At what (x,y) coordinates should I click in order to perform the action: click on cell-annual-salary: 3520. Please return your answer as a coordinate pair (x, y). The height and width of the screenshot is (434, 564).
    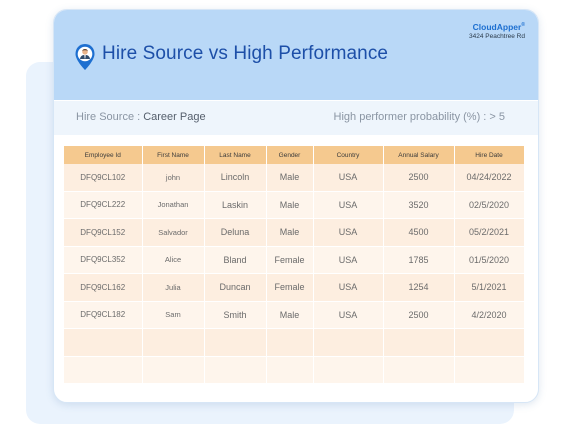
    Looking at the image, I should click on (419, 205).